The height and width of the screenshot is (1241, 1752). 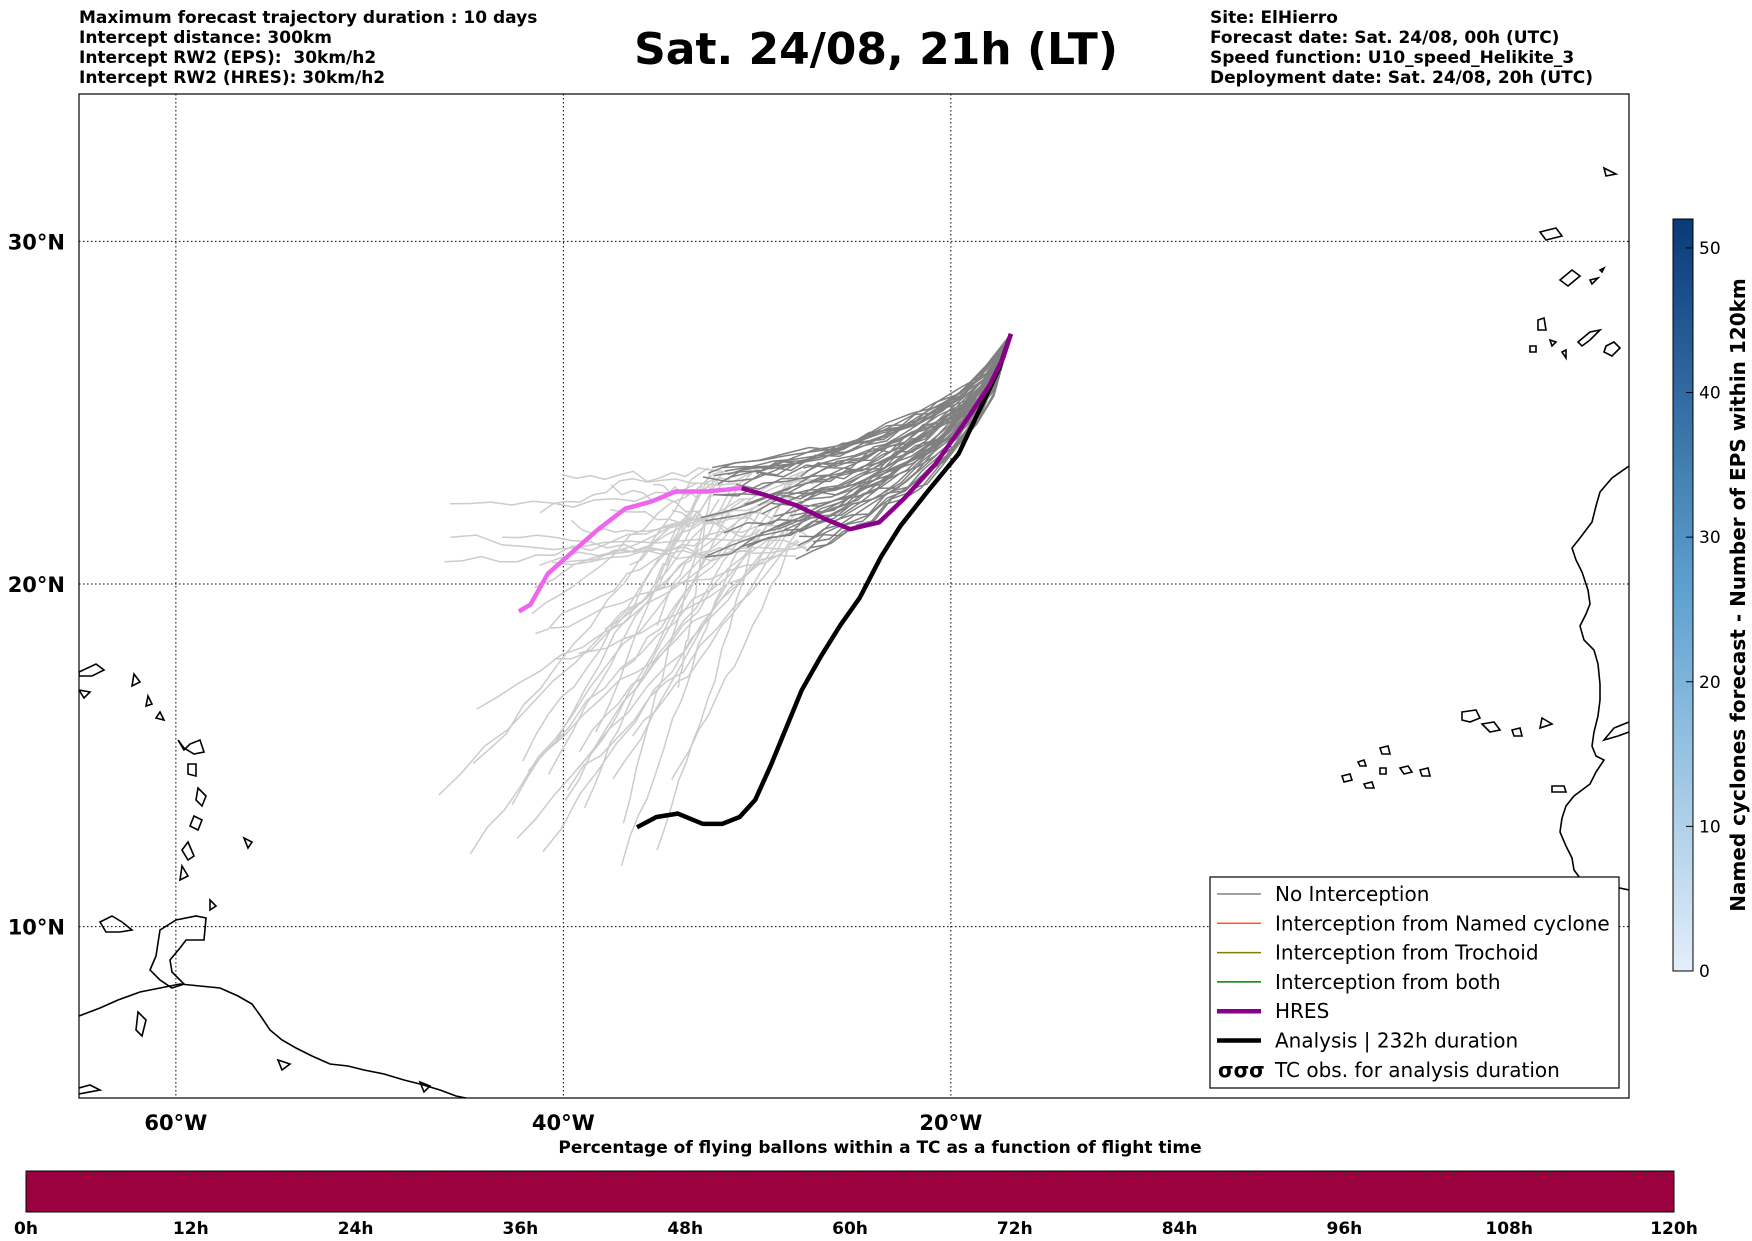 What do you see at coordinates (1180, 1229) in the screenshot?
I see `flight-time-tick-label: 84h` at bounding box center [1180, 1229].